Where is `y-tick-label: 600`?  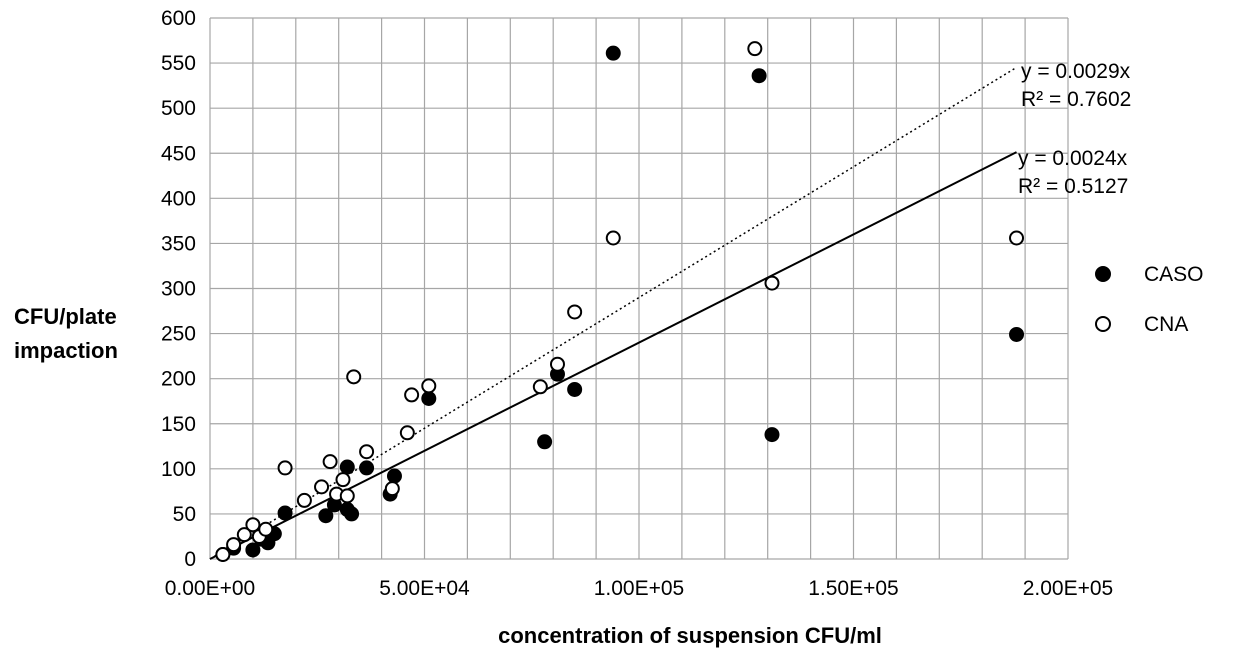
y-tick-label: 600 is located at coordinates (178, 18).